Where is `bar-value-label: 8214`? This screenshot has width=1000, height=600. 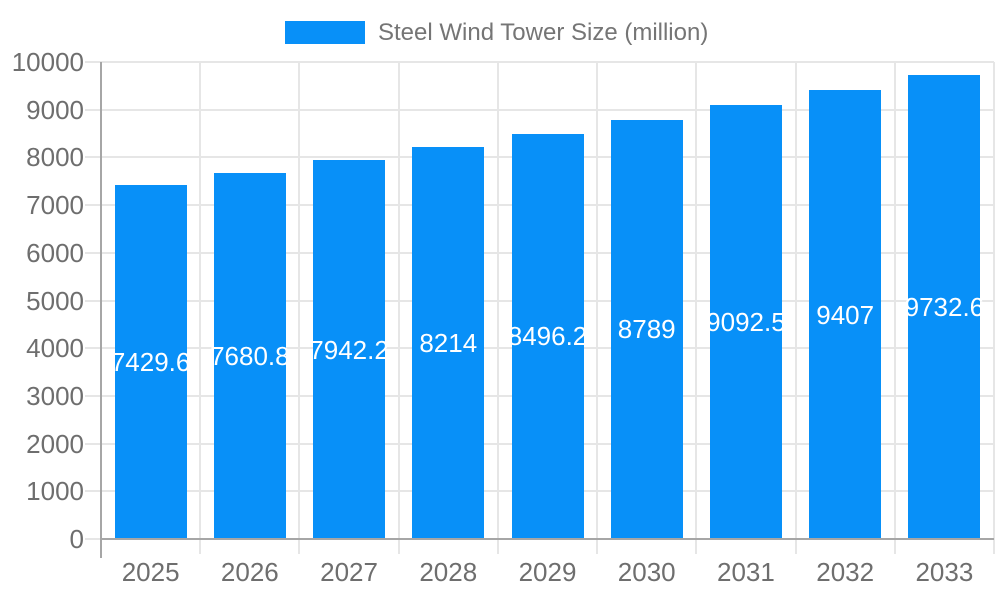 bar-value-label: 8214 is located at coordinates (448, 343).